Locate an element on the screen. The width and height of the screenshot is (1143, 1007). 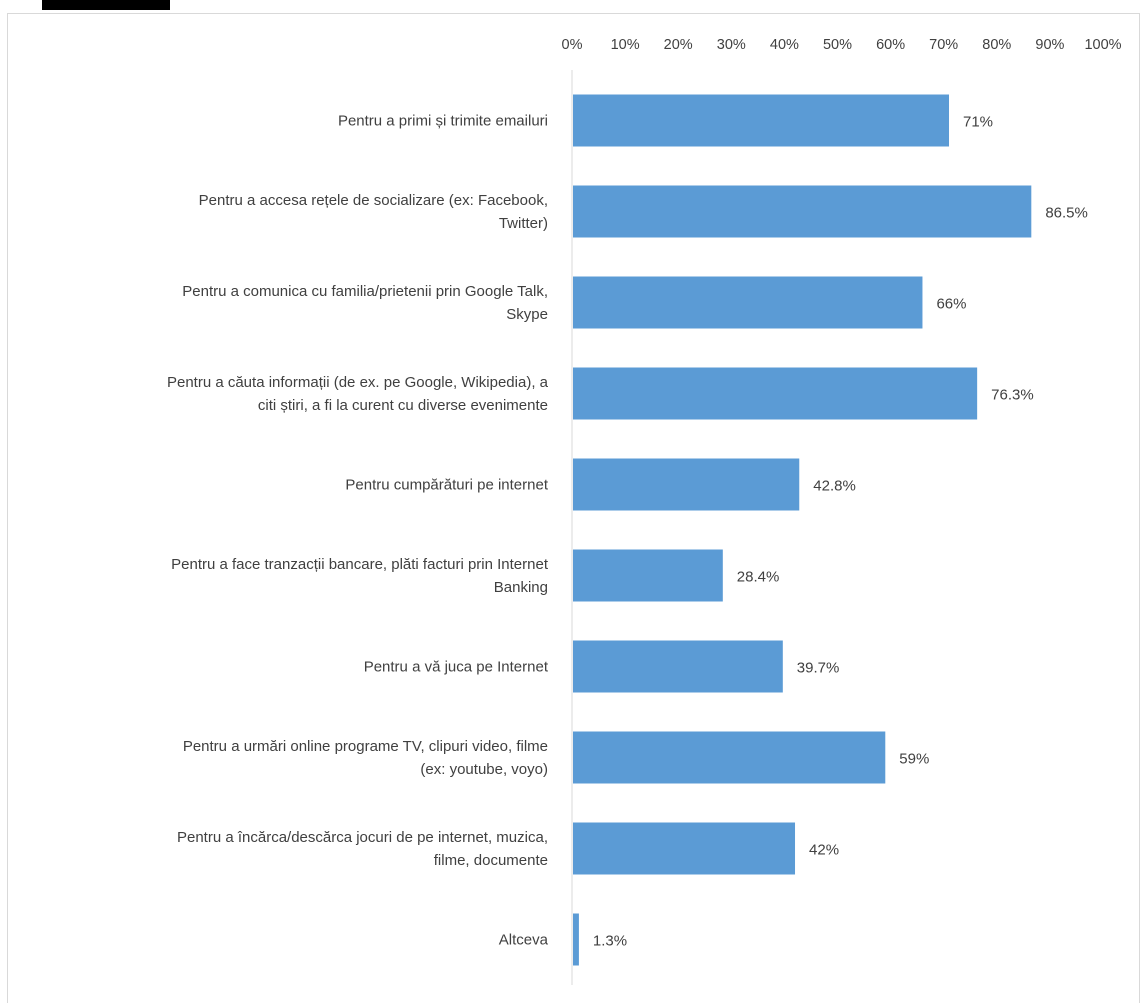
data-label: 76.3% is located at coordinates (1012, 395).